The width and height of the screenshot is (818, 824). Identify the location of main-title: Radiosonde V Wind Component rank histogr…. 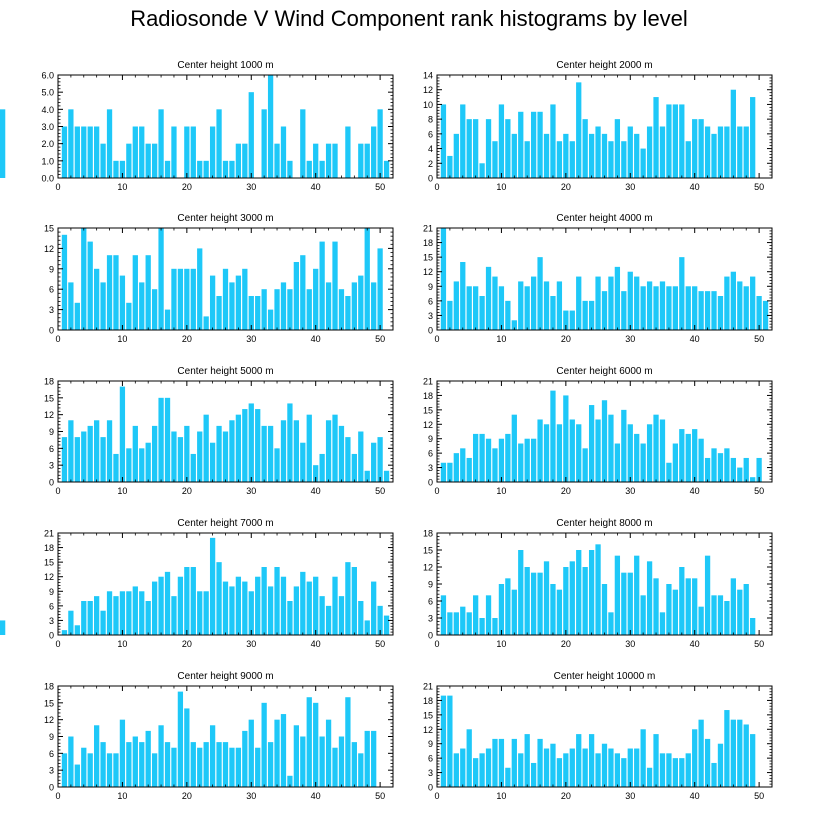
(409, 18).